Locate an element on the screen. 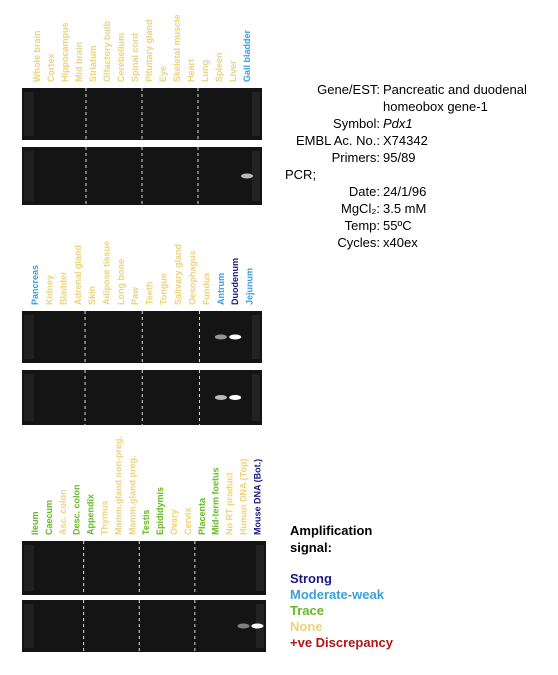 This screenshot has height=675, width=558. info-key: Cycles: is located at coordinates (358, 242).